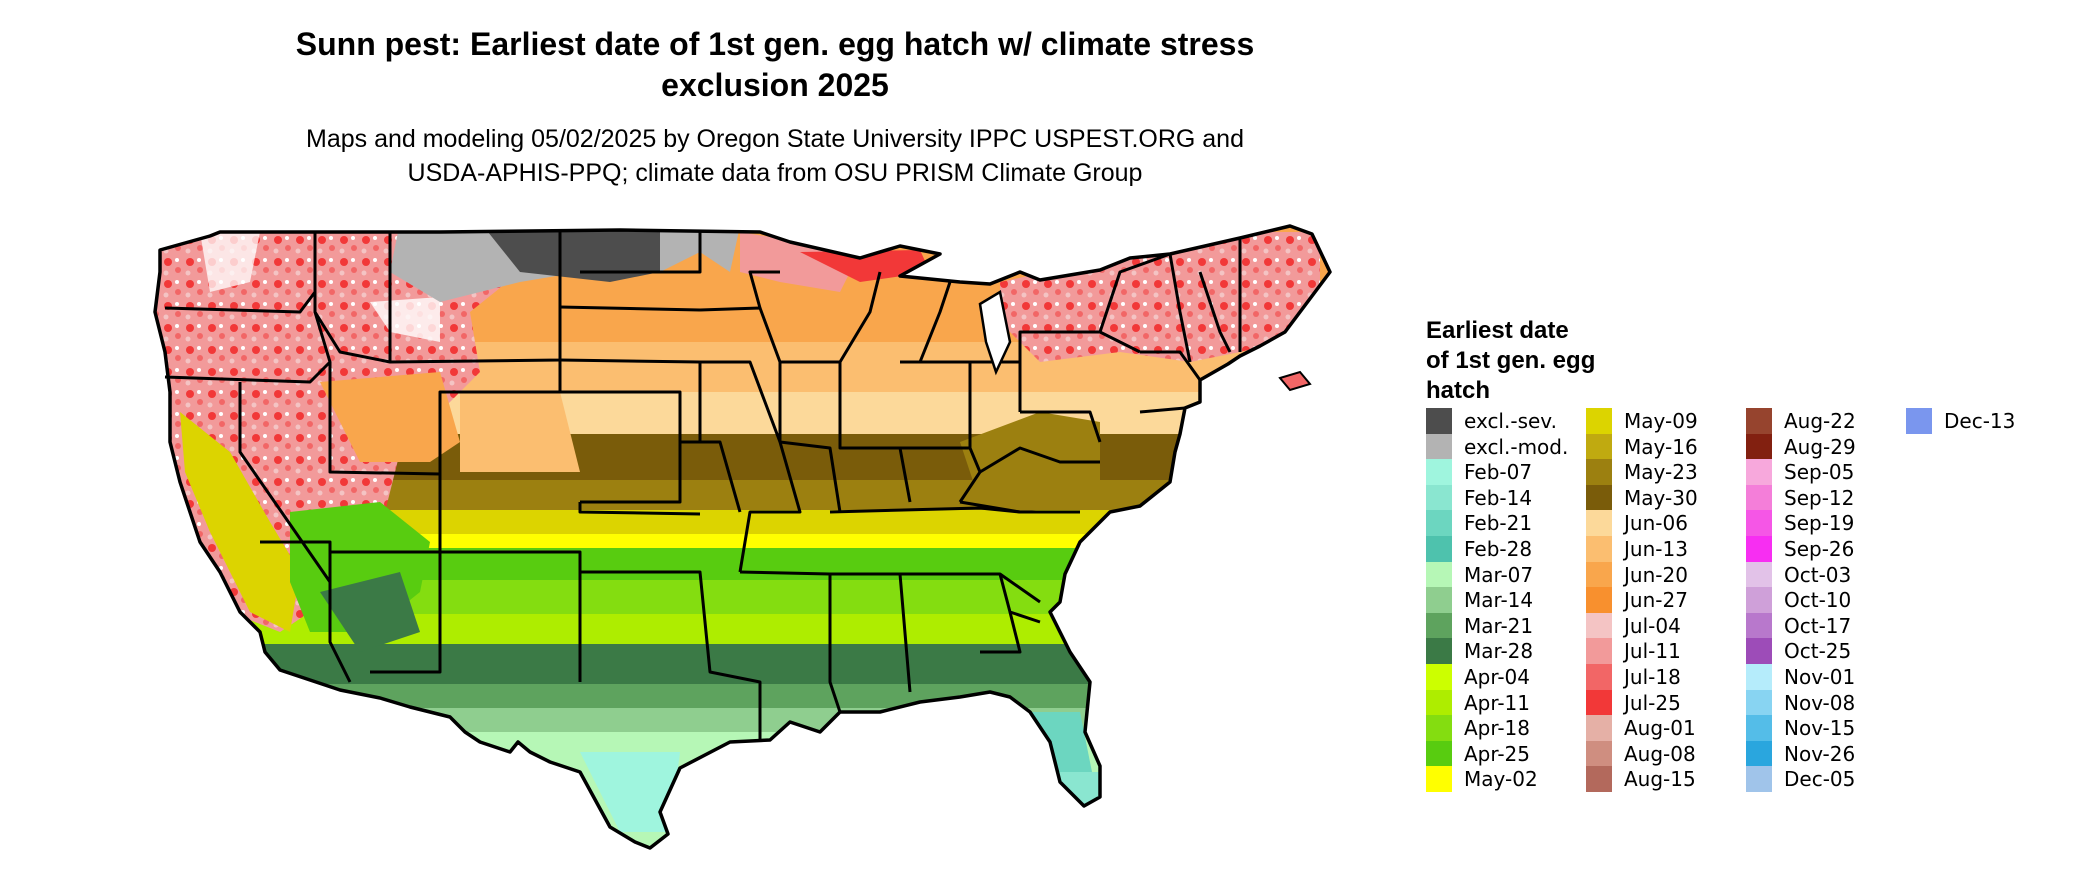 This screenshot has height=892, width=2100. Describe the element at coordinates (1652, 702) in the screenshot. I see `legend-label: Jul-25` at that location.